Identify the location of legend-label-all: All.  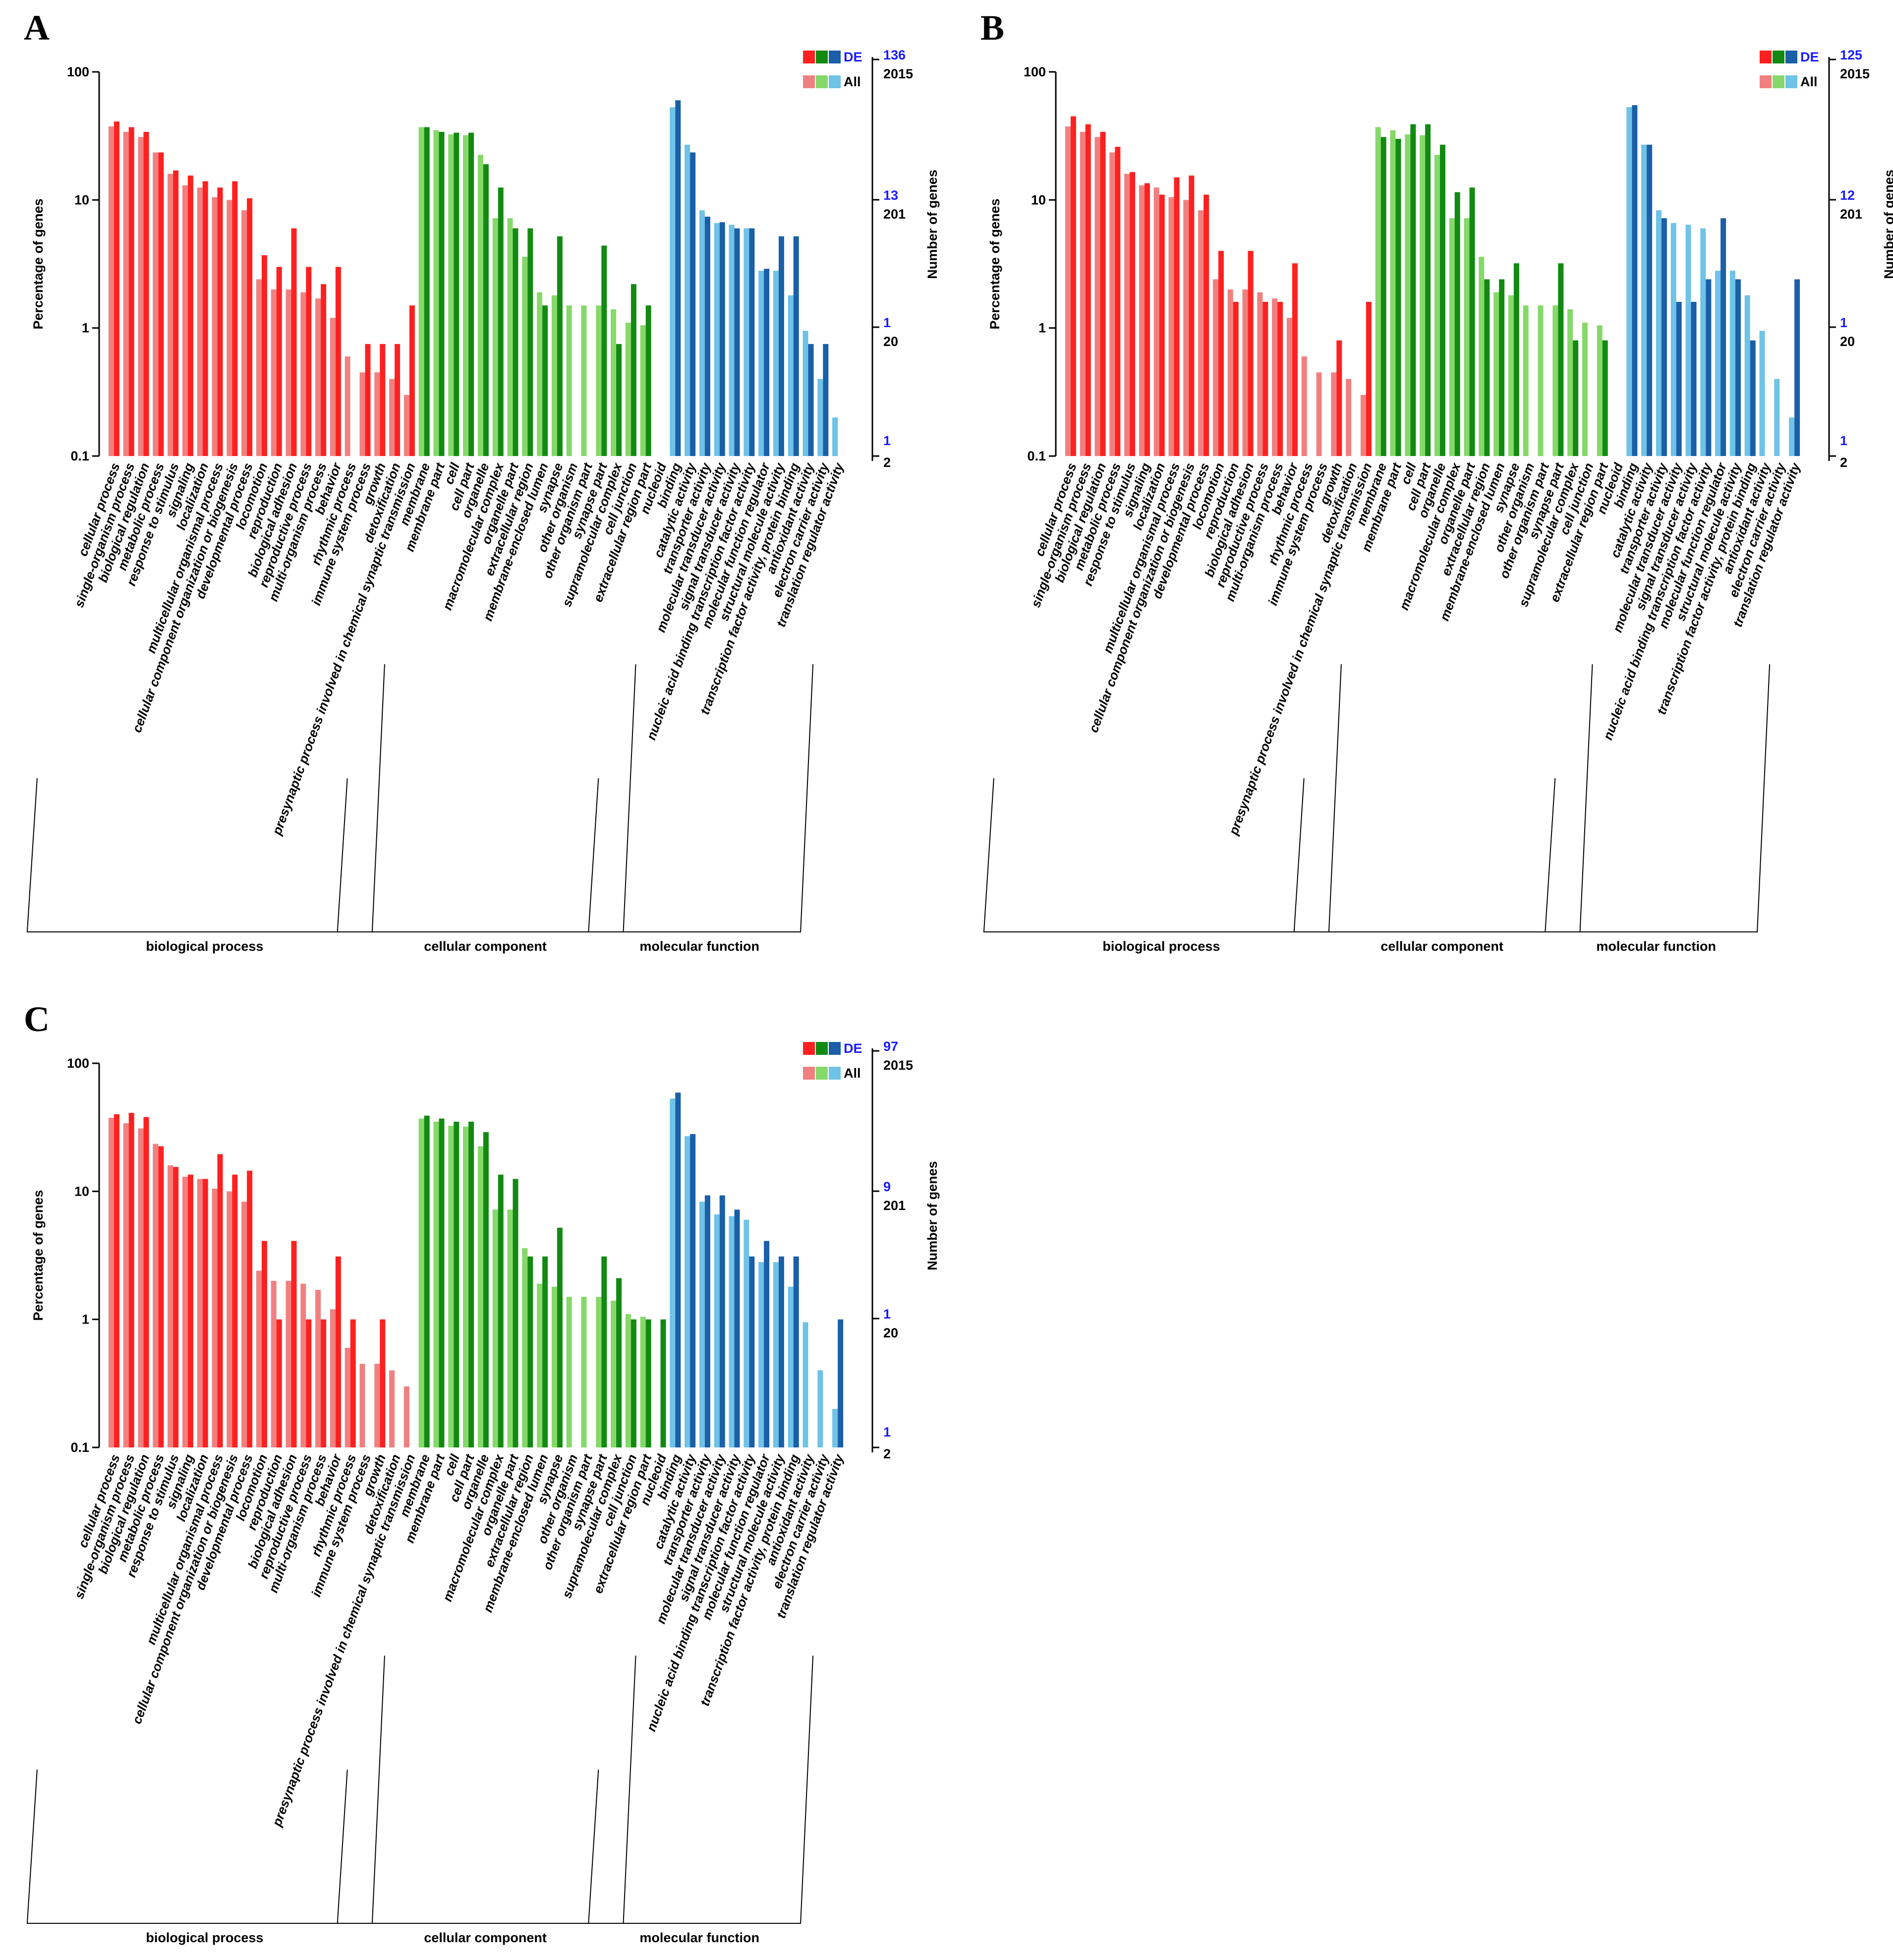
(852, 1073).